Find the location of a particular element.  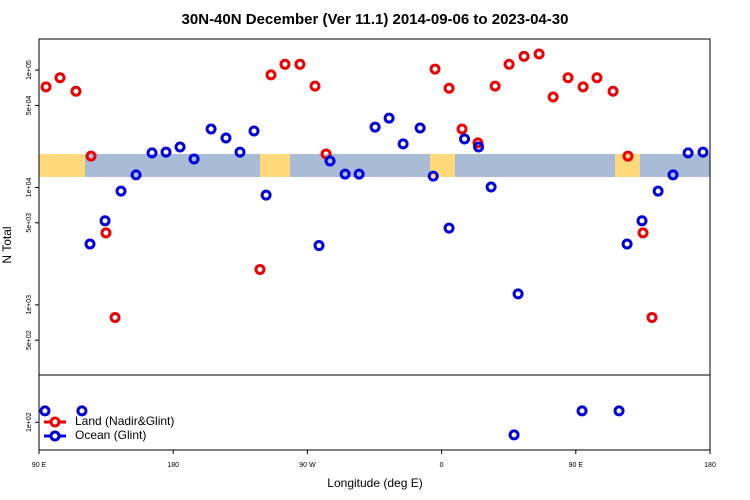

legend-label: Ocean (Glint) is located at coordinates (110, 435).